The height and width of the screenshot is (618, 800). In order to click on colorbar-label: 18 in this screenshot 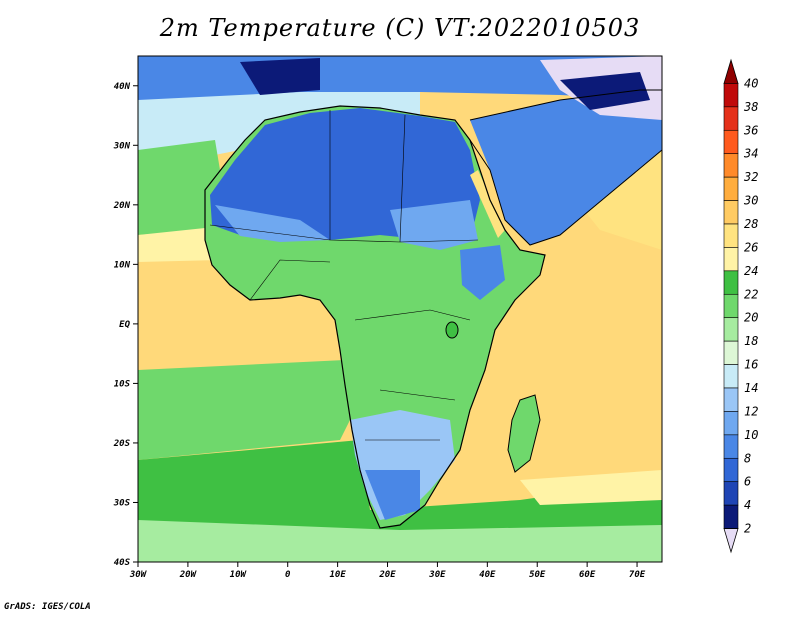, I will do `click(751, 341)`.